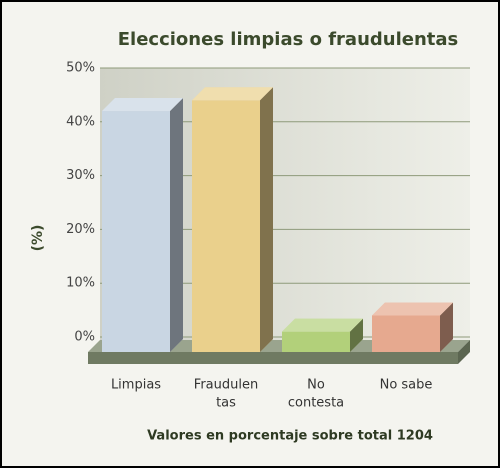 The height and width of the screenshot is (468, 500). I want to click on y-tick-label: 0%, so click(84, 337).